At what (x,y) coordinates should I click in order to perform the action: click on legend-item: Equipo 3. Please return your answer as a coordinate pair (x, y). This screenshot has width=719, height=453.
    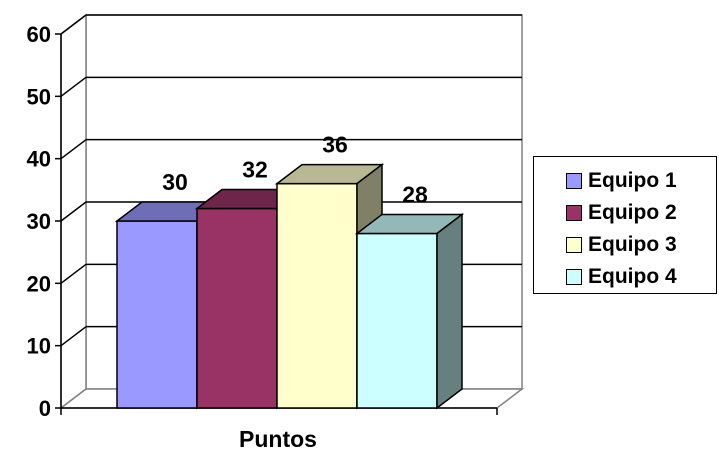
    Looking at the image, I should click on (621, 245).